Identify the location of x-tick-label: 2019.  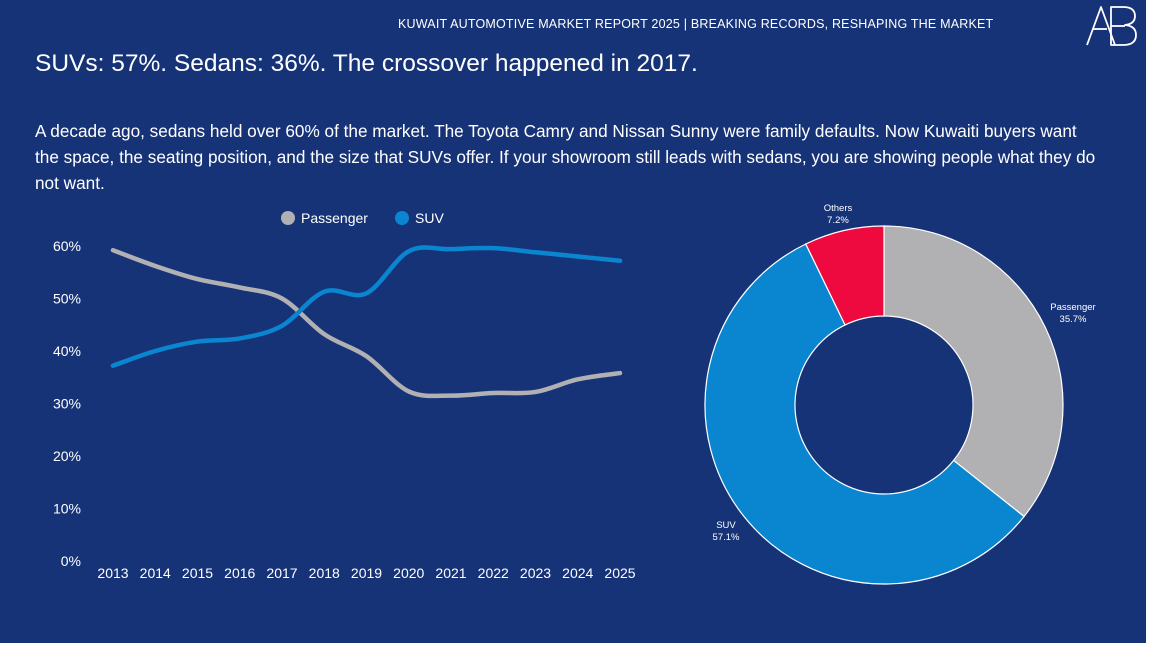
(366, 573).